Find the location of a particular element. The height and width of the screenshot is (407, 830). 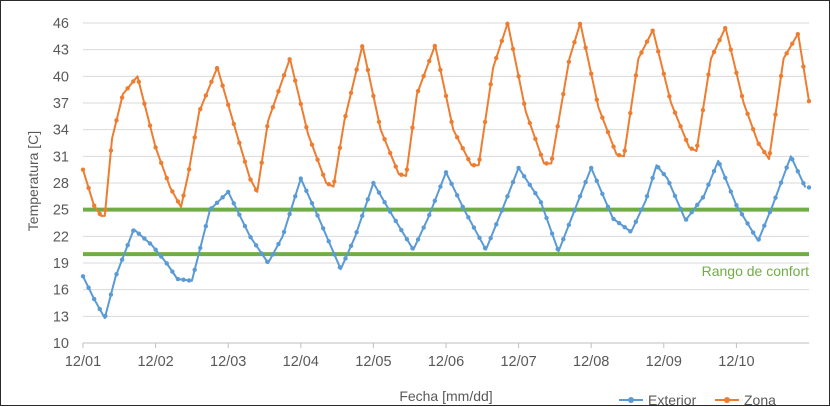

y-tick-label-22: 22 is located at coordinates (61, 237).